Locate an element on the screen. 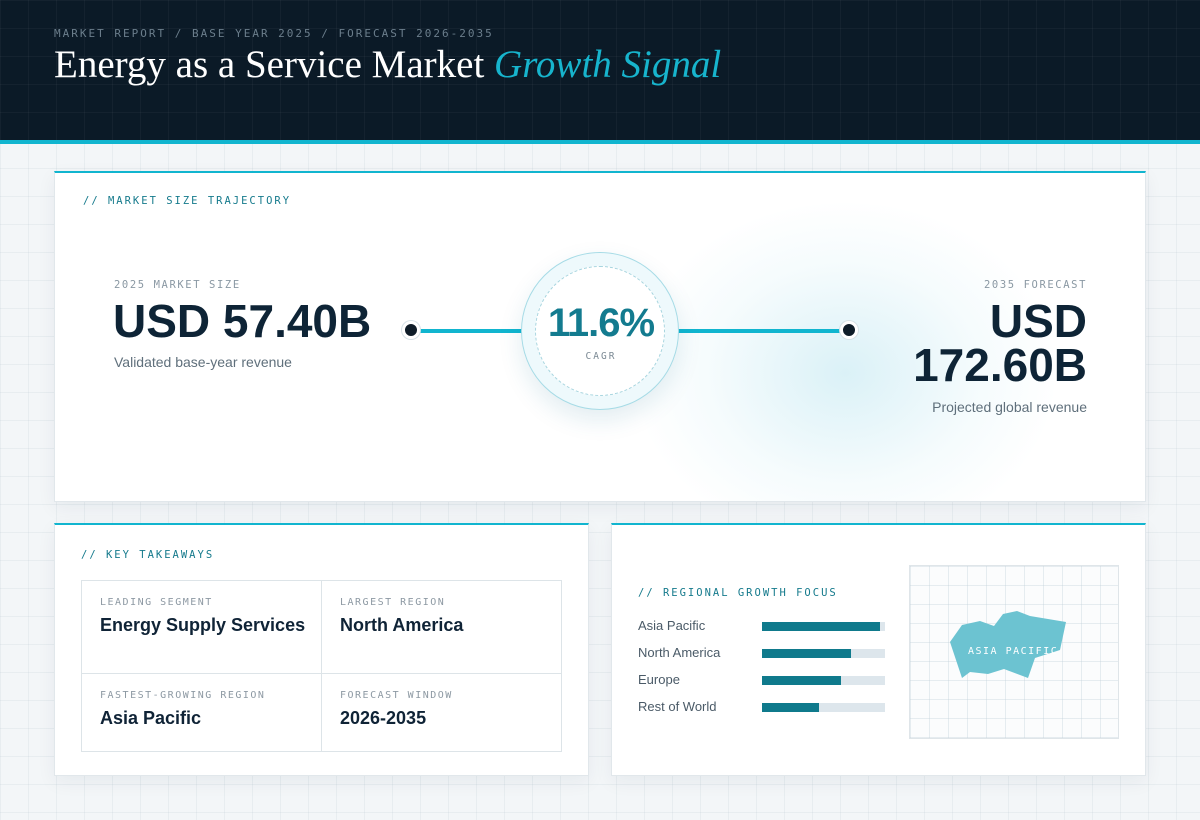 This screenshot has height=820, width=1200. section-label: // MARKET SIZE TRAJECTORY is located at coordinates (187, 201).